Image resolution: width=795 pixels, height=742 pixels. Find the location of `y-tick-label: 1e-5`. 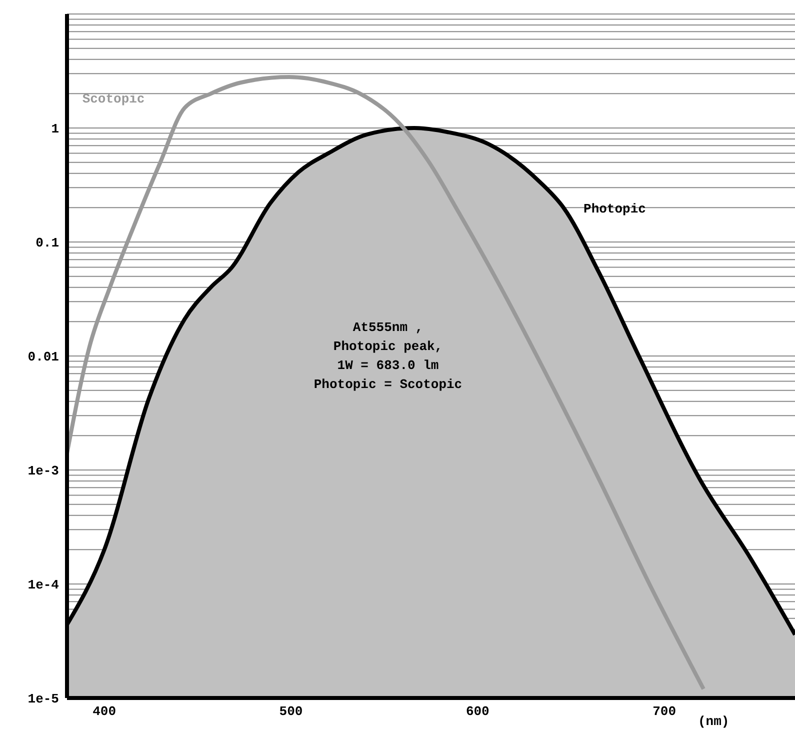

y-tick-label: 1e-5 is located at coordinates (44, 699).